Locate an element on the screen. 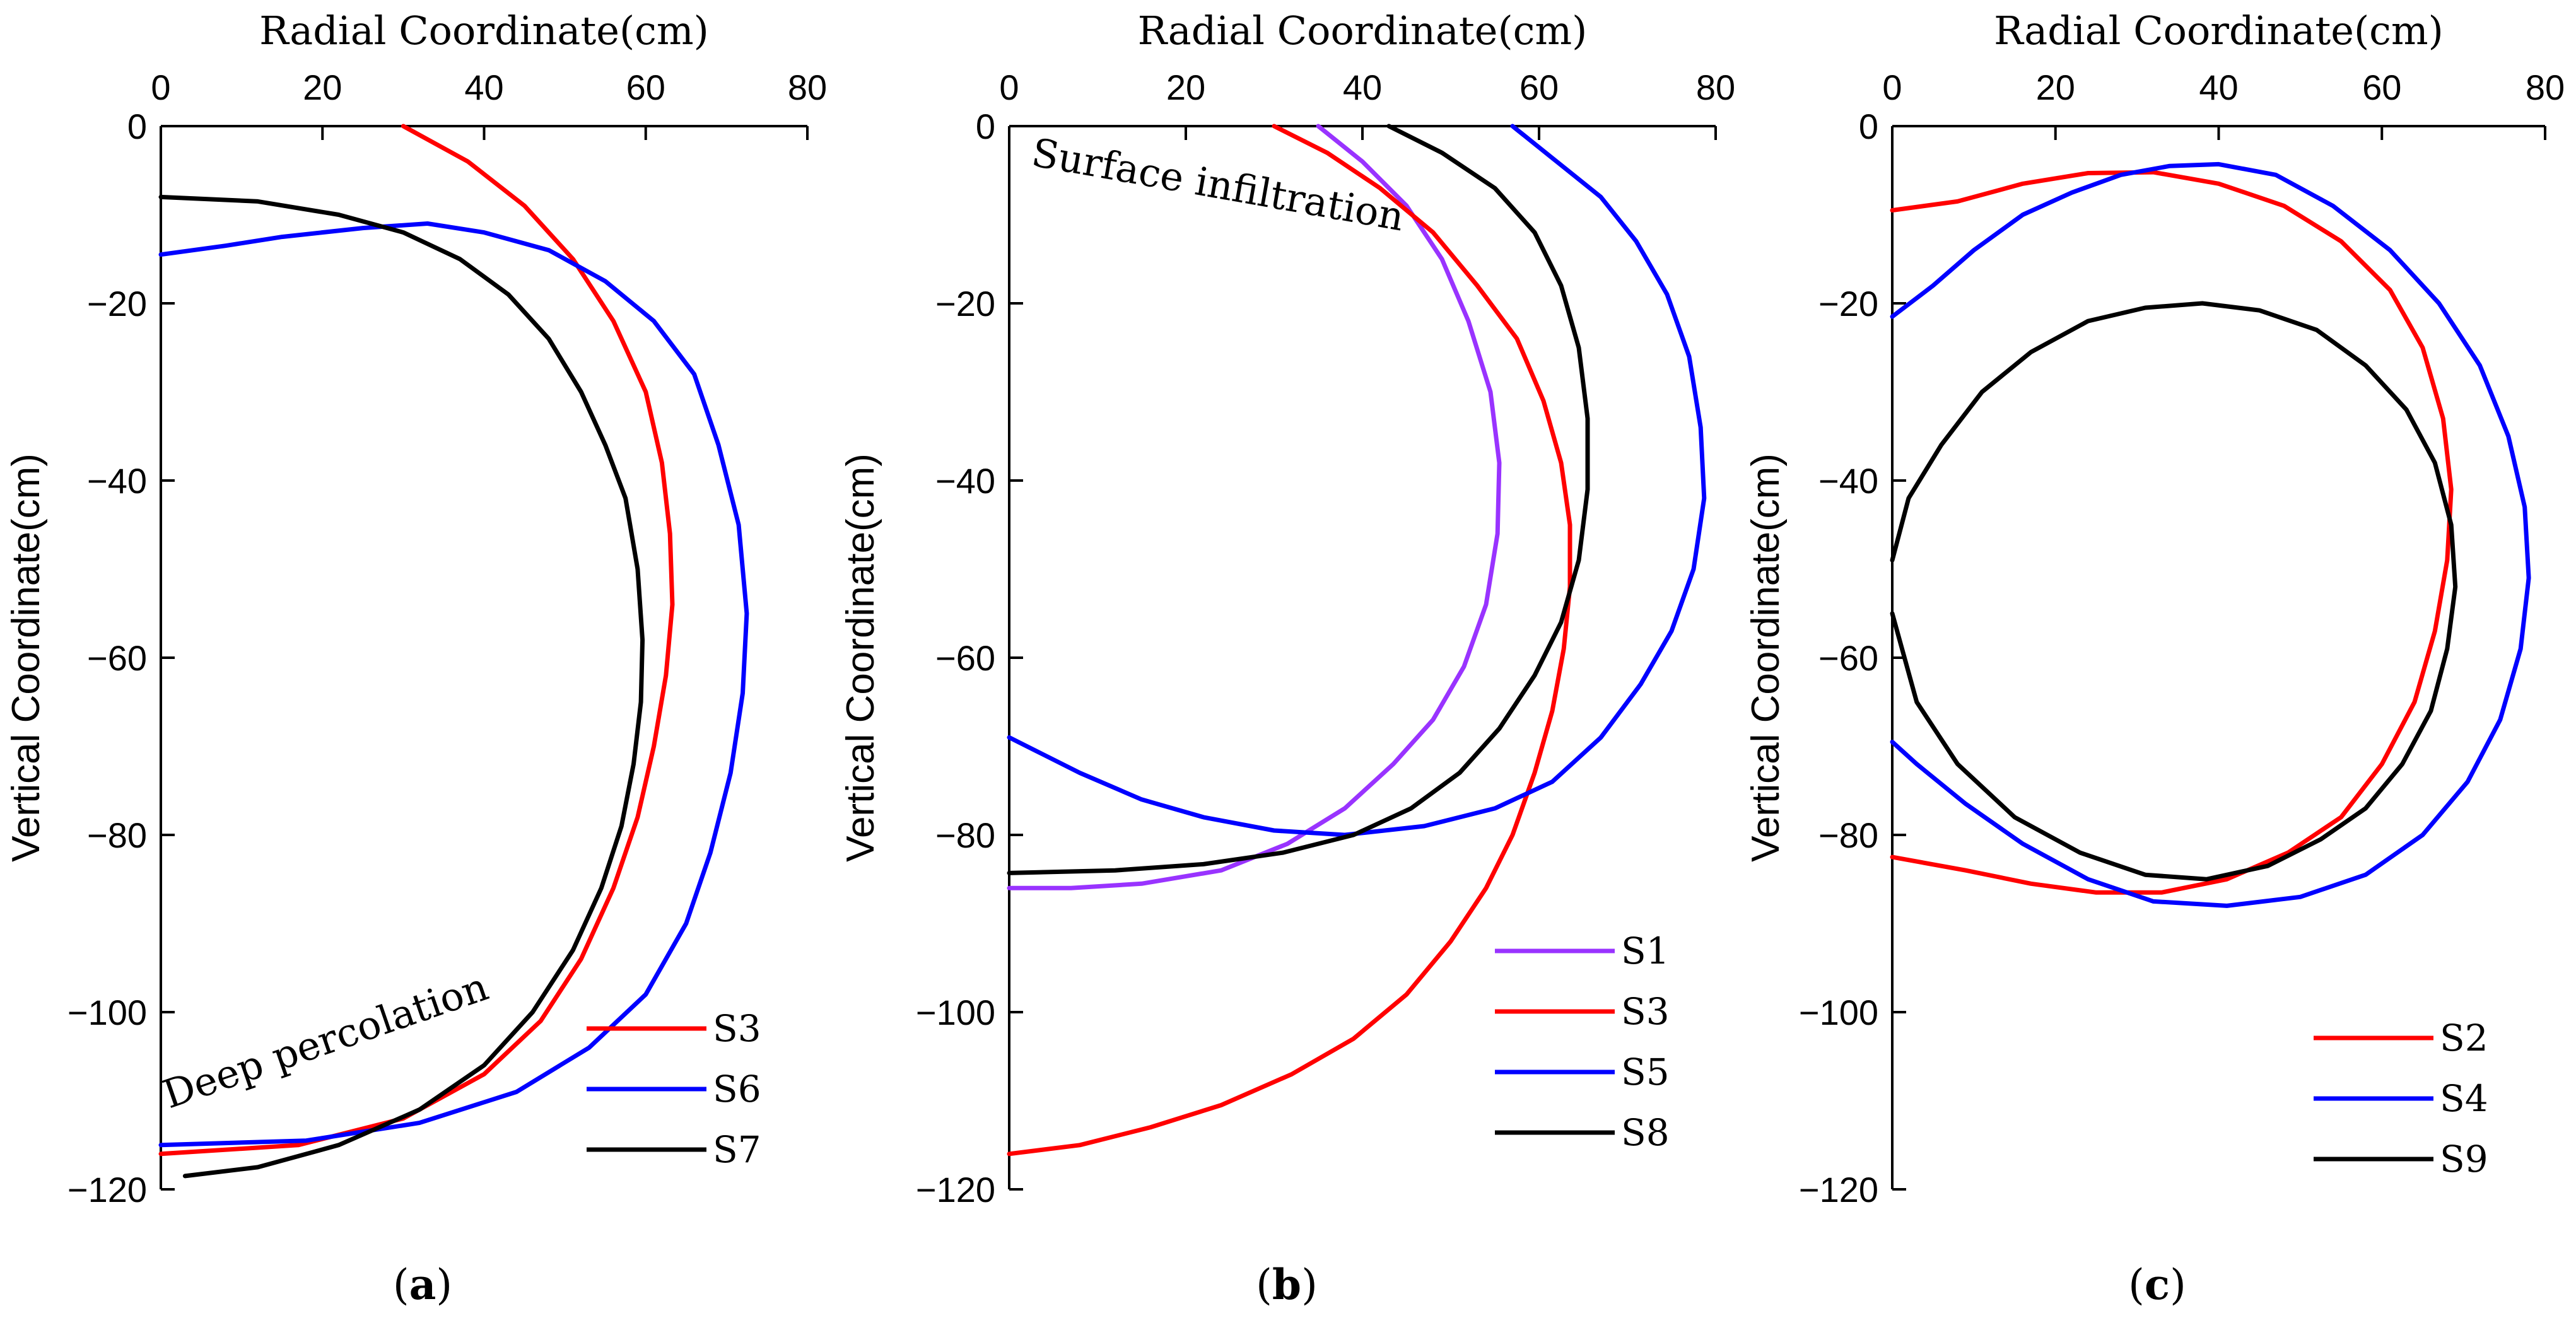 The width and height of the screenshot is (2576, 1335). series-line-s7 is located at coordinates (401, 686).